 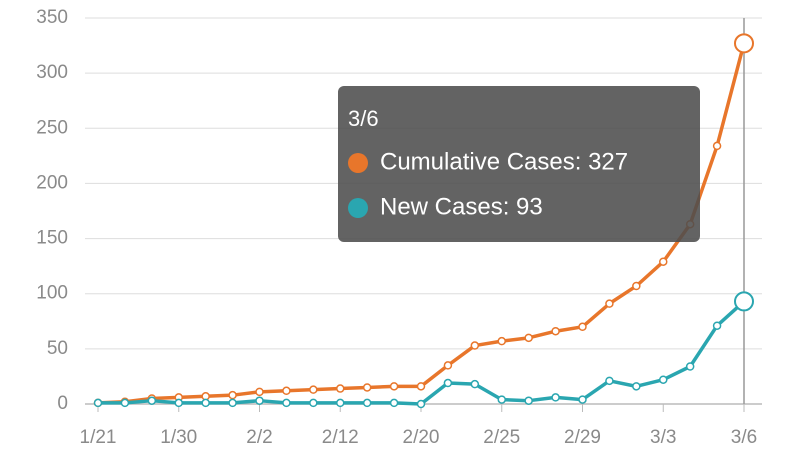 I want to click on x-tick-label: 3/6, so click(x=744, y=437).